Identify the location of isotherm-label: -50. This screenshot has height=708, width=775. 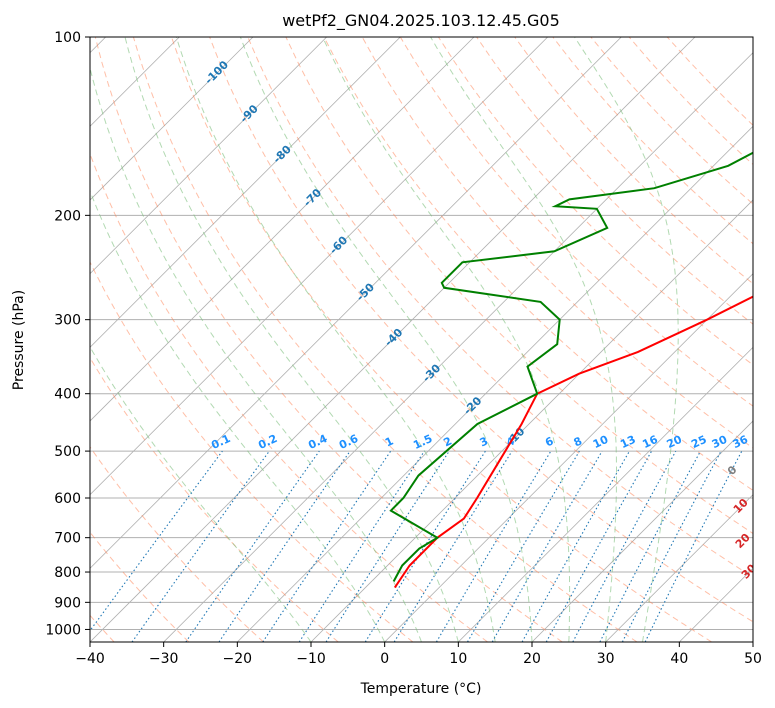
(365, 291).